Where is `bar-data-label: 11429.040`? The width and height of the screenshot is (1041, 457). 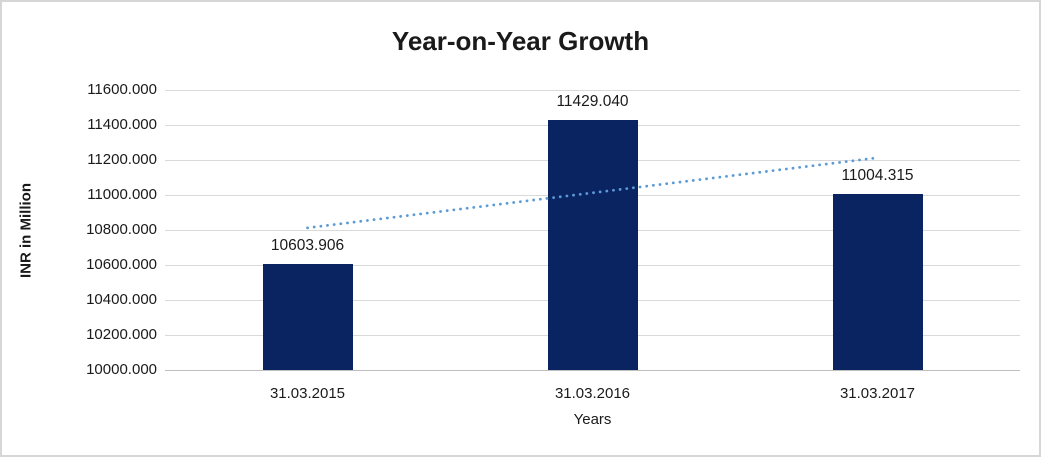 bar-data-label: 11429.040 is located at coordinates (592, 101).